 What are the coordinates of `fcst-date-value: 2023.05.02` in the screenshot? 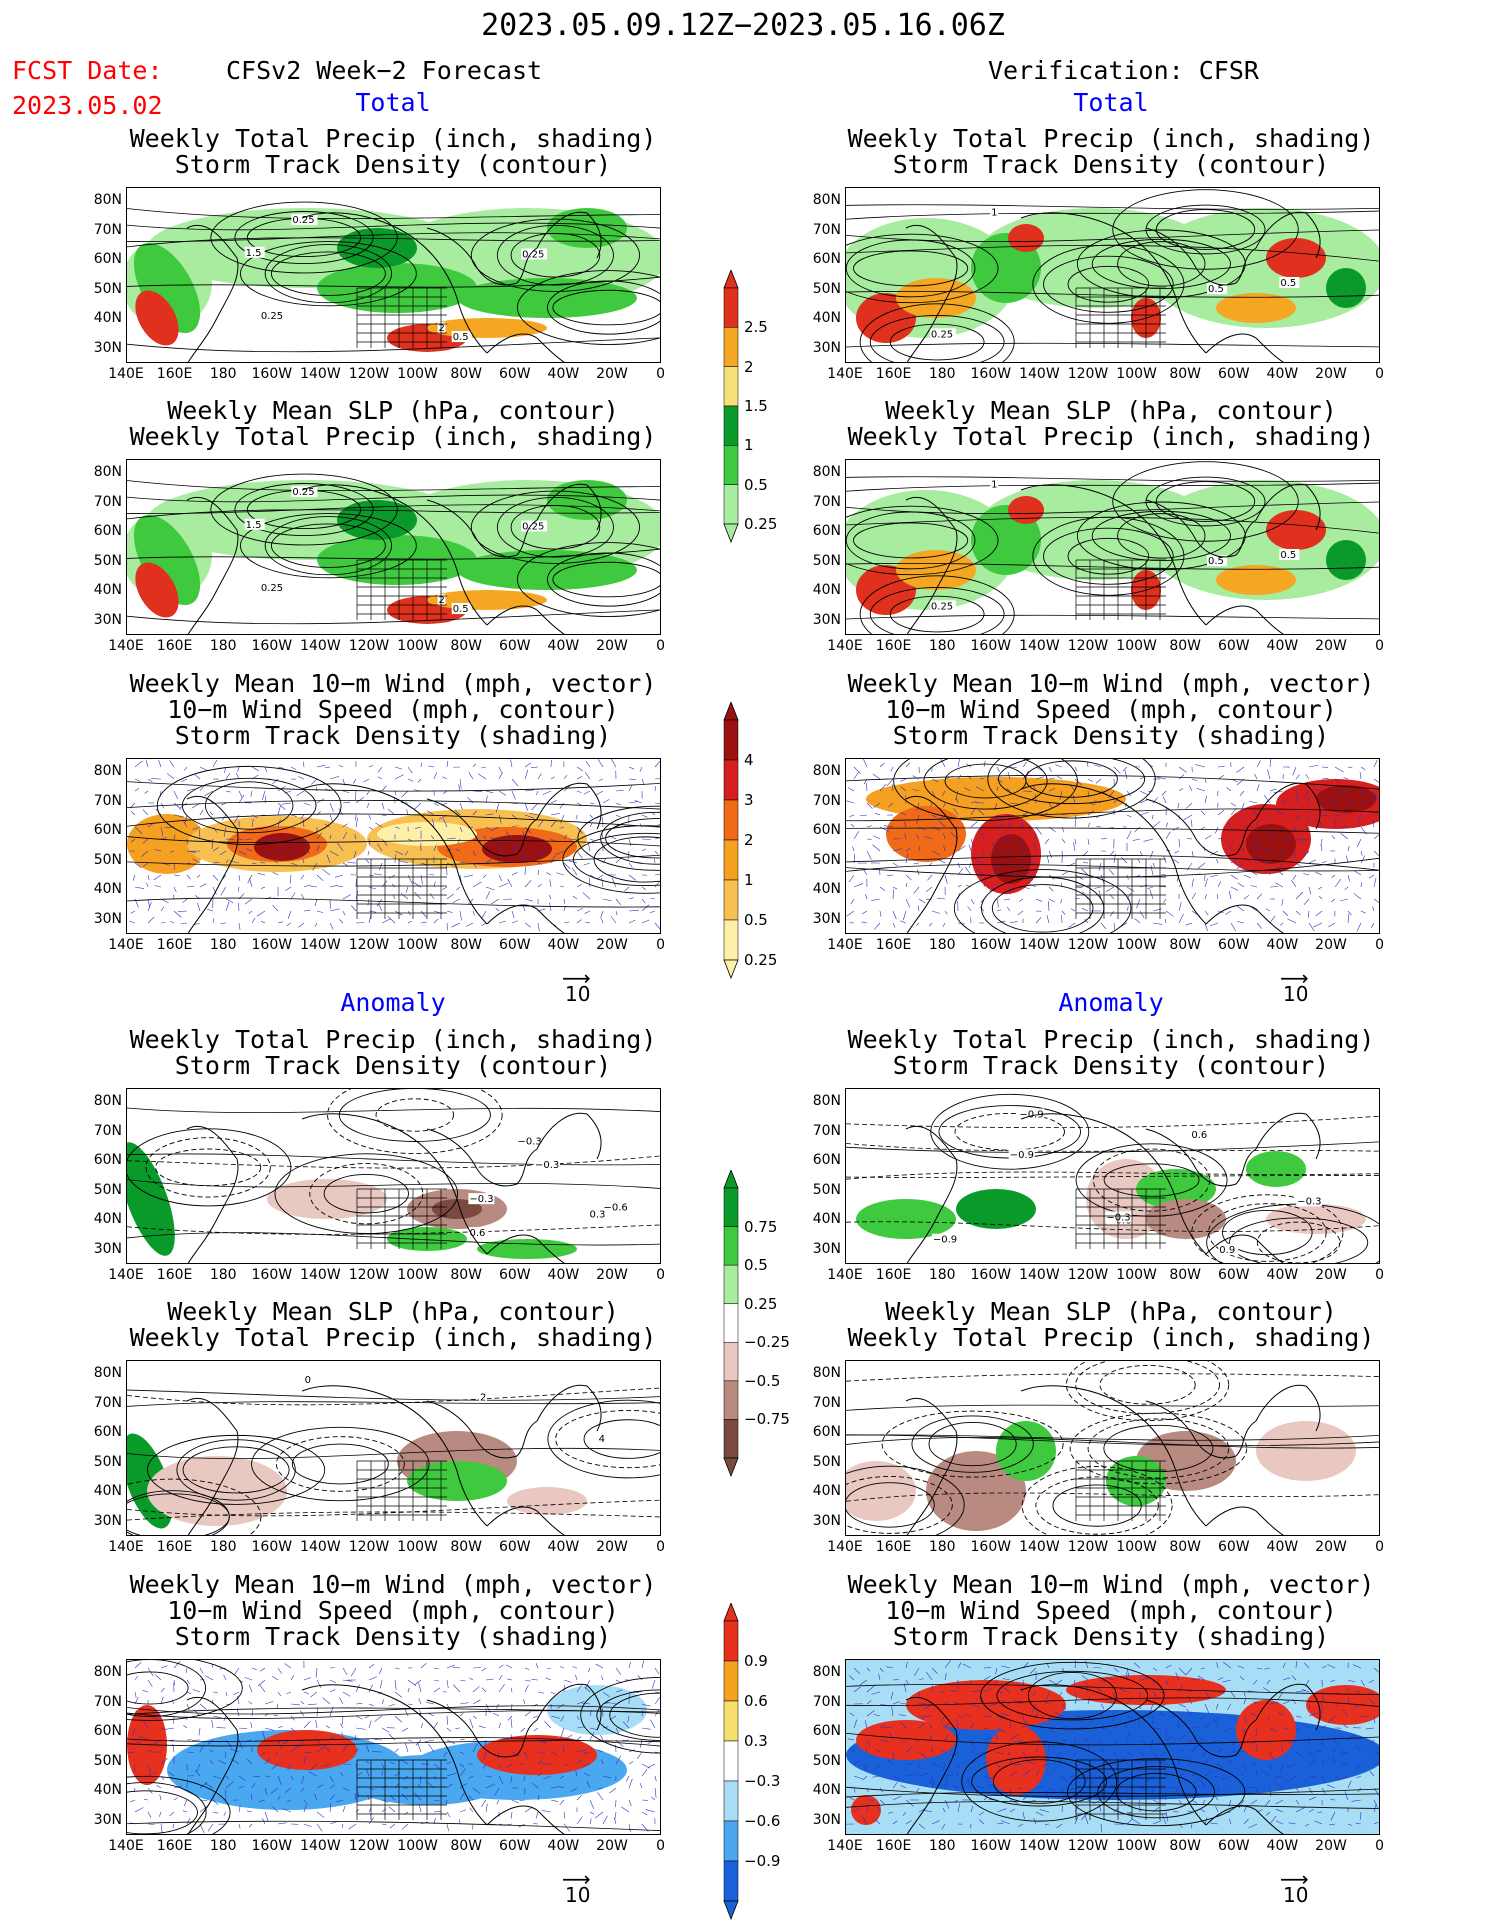 It's located at (87, 105).